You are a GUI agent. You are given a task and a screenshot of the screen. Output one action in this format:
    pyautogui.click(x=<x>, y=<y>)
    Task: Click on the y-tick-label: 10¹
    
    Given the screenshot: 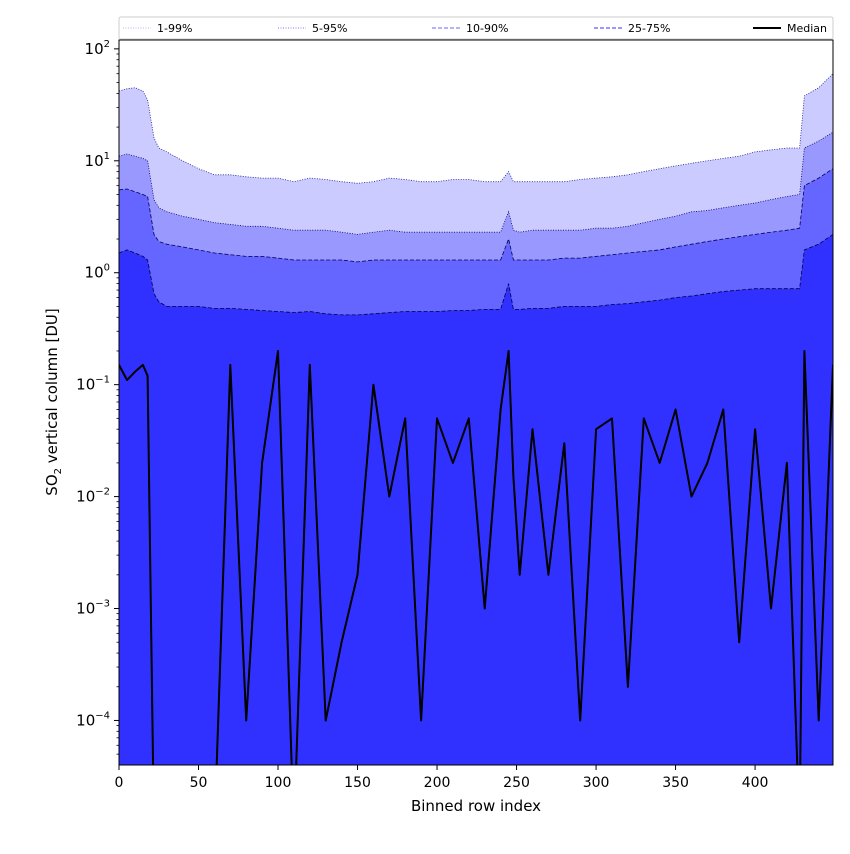 What is the action you would take?
    pyautogui.click(x=97, y=160)
    